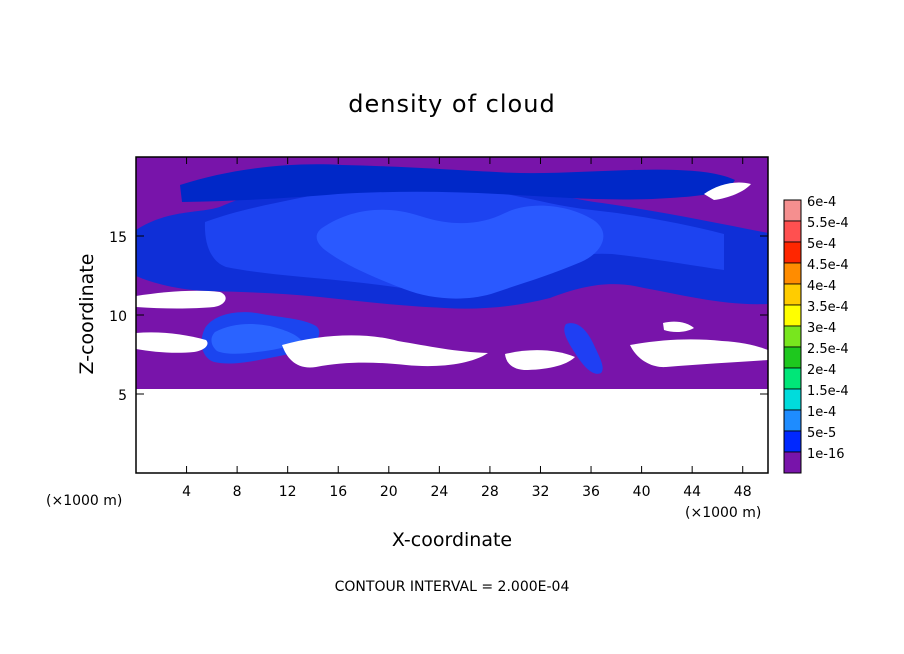 The width and height of the screenshot is (904, 654). I want to click on contour-footer: CONTOUR INTERVAL = 2.000E-04, so click(452, 587).